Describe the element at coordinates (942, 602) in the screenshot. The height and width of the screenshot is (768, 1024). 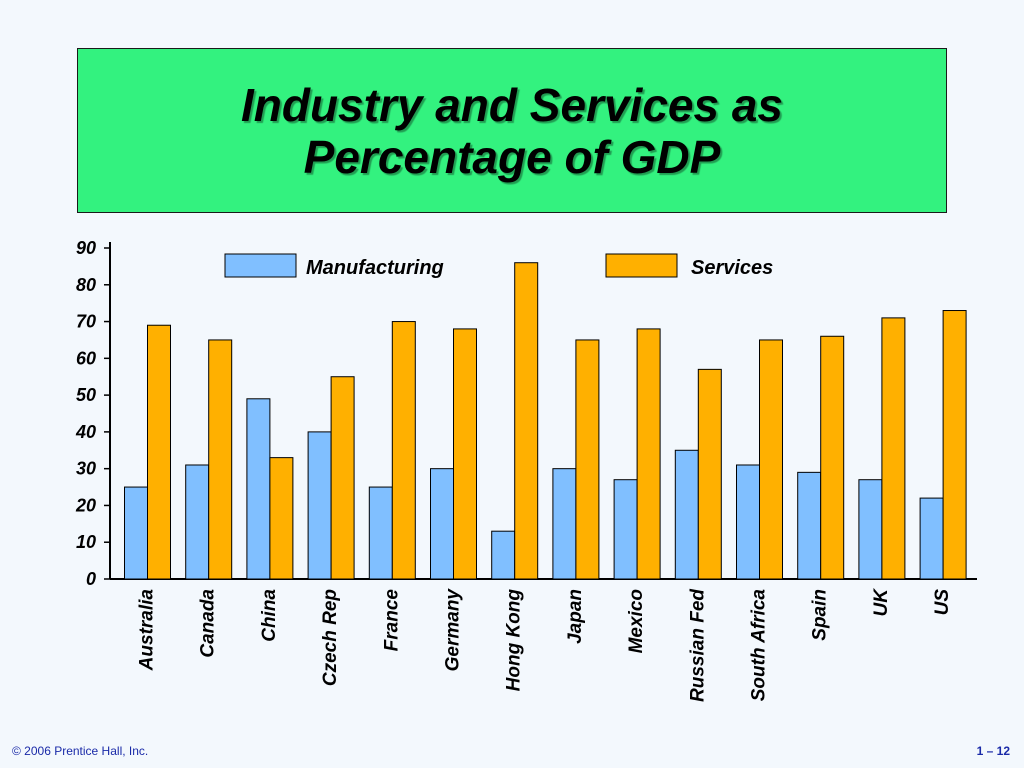
I see `x-tick-label: US` at that location.